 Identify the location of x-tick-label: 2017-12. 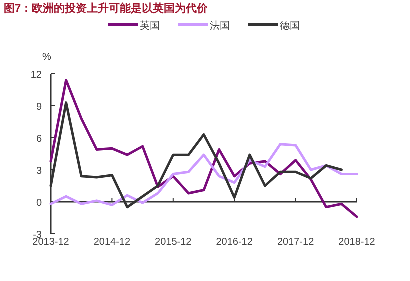
(296, 242).